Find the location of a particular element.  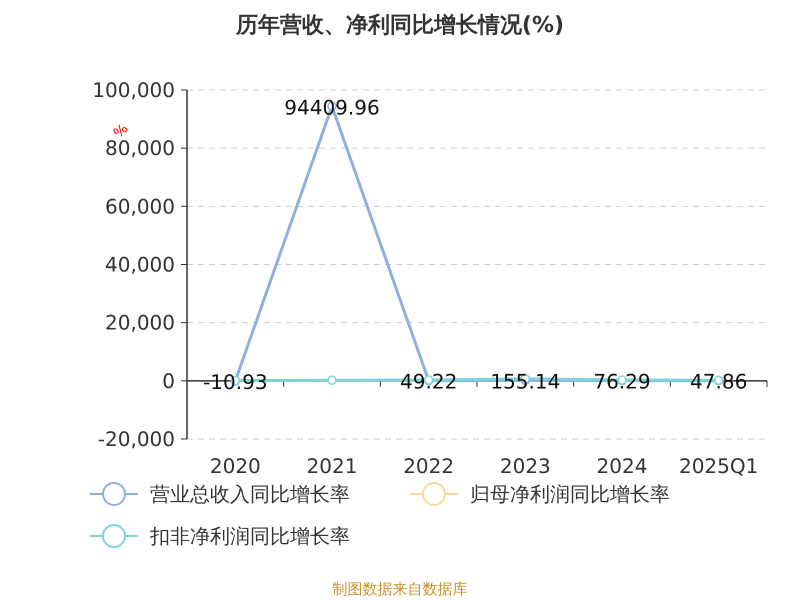

data-label: 47.86 is located at coordinates (719, 382).